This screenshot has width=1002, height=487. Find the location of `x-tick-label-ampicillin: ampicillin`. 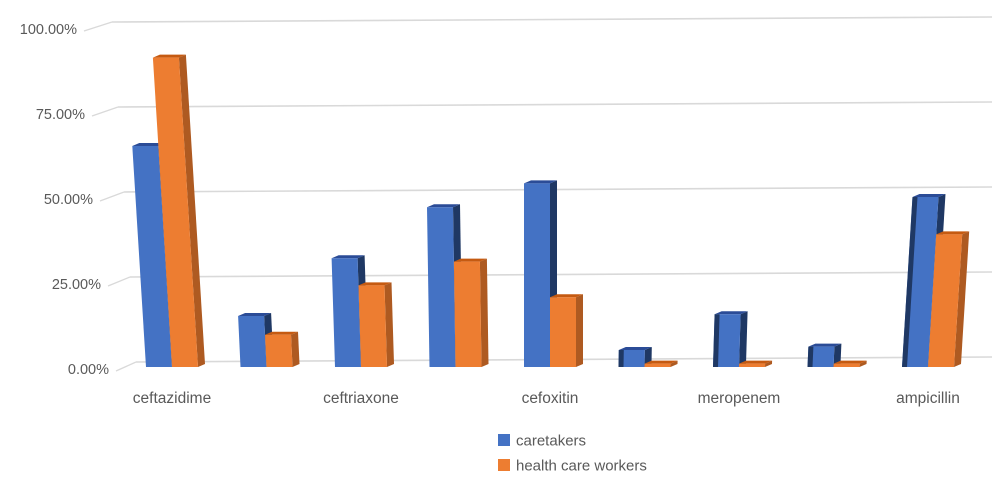

x-tick-label-ampicillin: ampicillin is located at coordinates (928, 398).